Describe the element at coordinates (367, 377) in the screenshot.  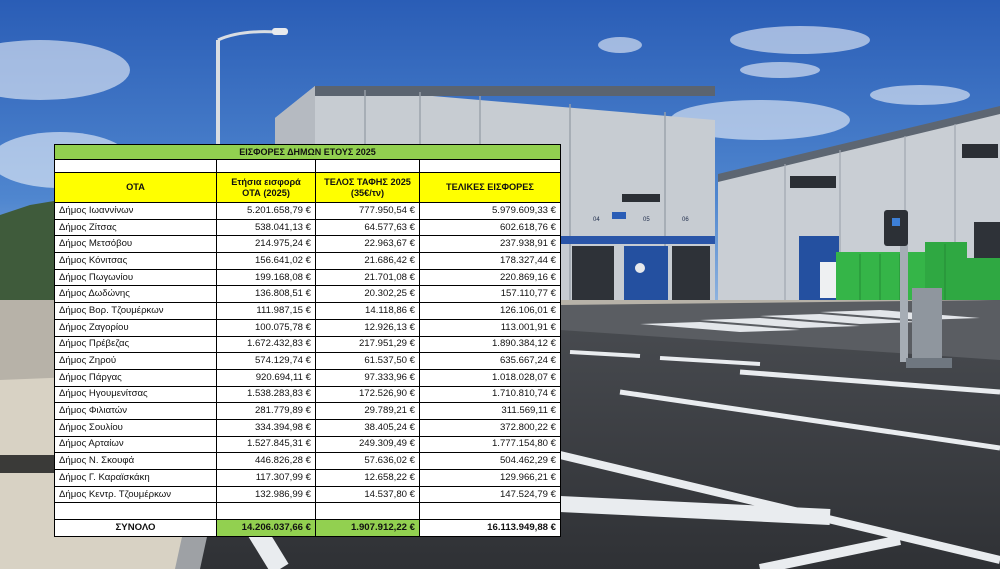
I see `burial-fee: 97.333,96 €` at that location.